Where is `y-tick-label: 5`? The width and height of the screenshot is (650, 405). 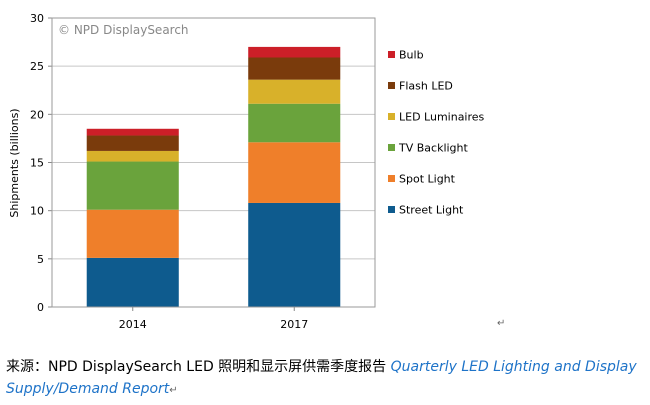 y-tick-label: 5 is located at coordinates (40, 259).